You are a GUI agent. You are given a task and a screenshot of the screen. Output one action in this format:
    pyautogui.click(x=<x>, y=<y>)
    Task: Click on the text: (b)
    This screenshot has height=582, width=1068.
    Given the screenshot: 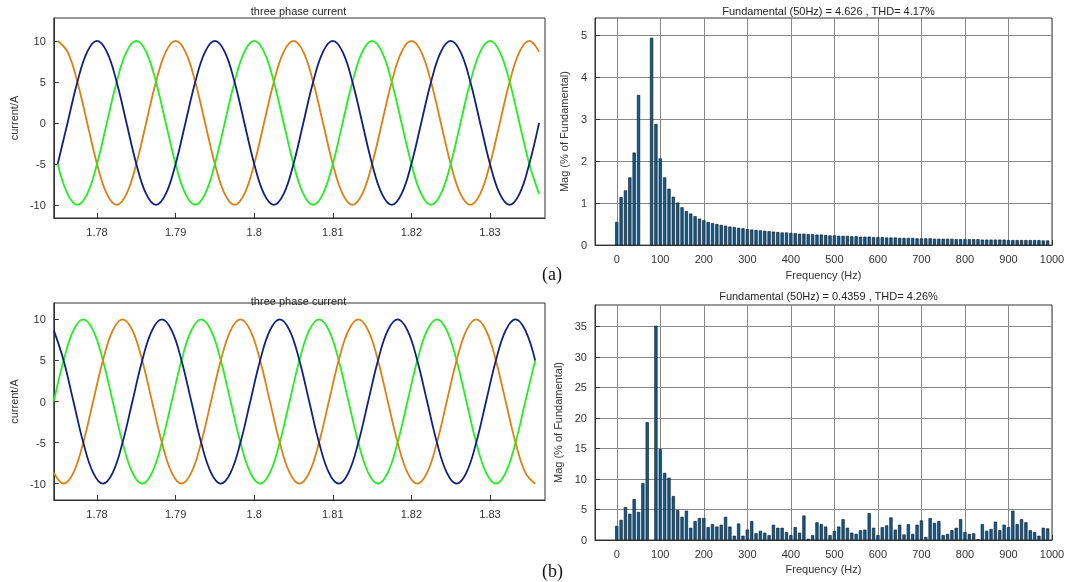 What is the action you would take?
    pyautogui.click(x=552, y=571)
    